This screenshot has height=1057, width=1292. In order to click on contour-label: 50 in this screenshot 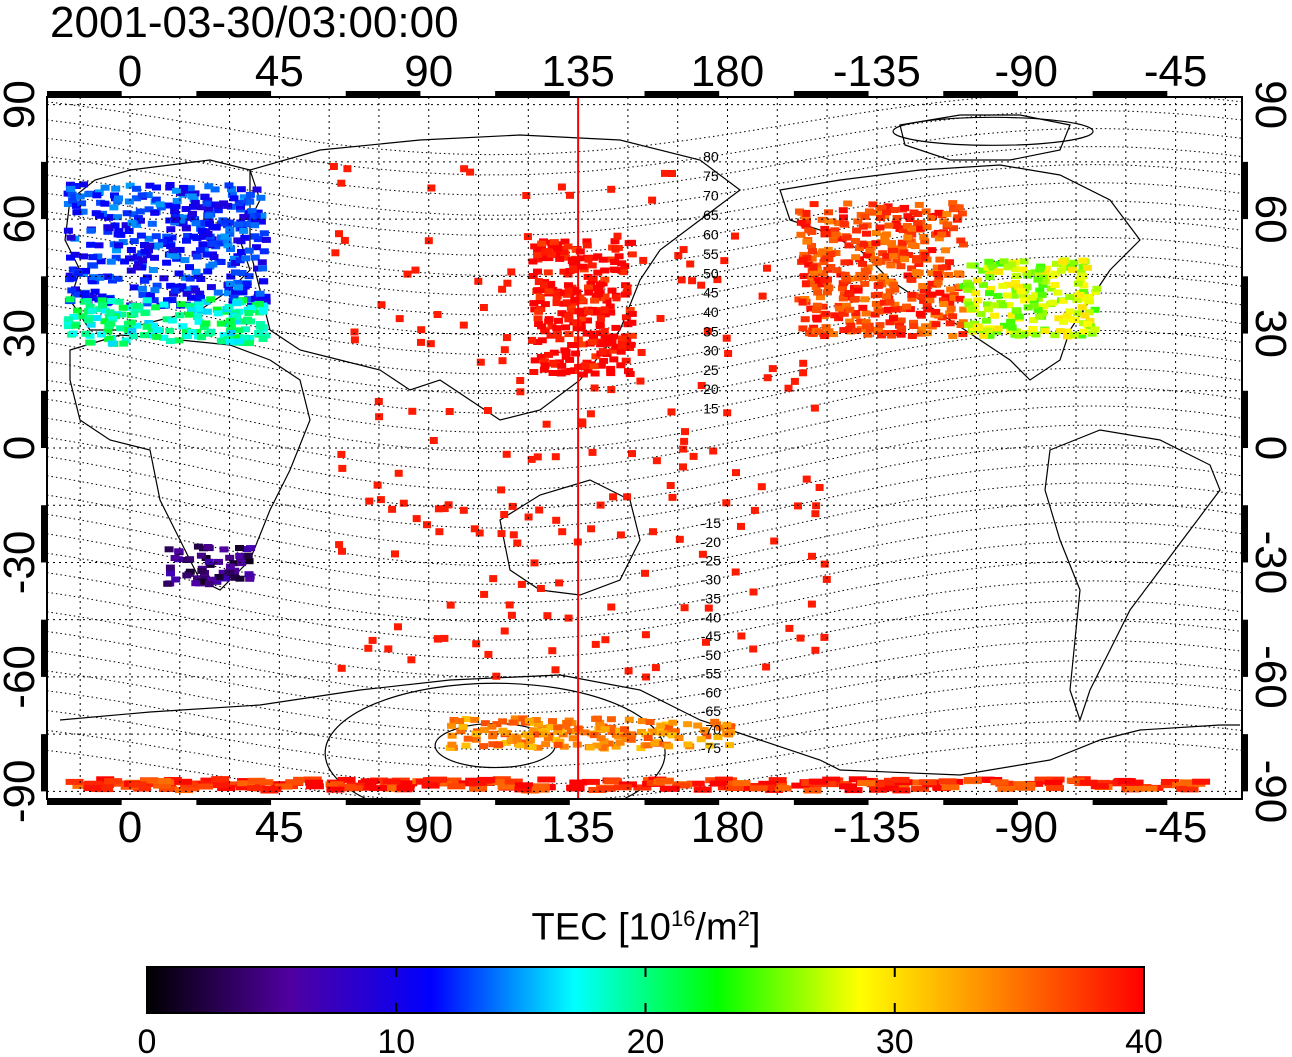, I will do `click(711, 273)`.